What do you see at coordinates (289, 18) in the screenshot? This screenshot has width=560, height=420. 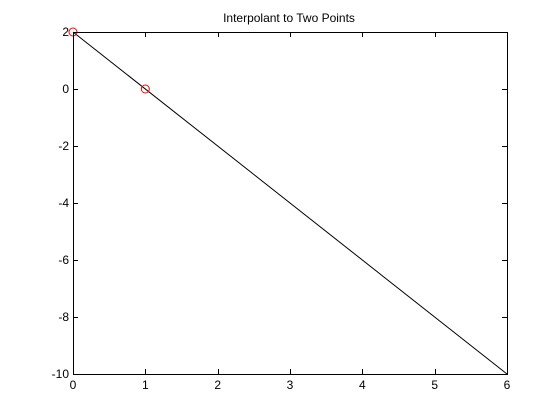 I see `chart-title: Interpolant to Two Points` at bounding box center [289, 18].